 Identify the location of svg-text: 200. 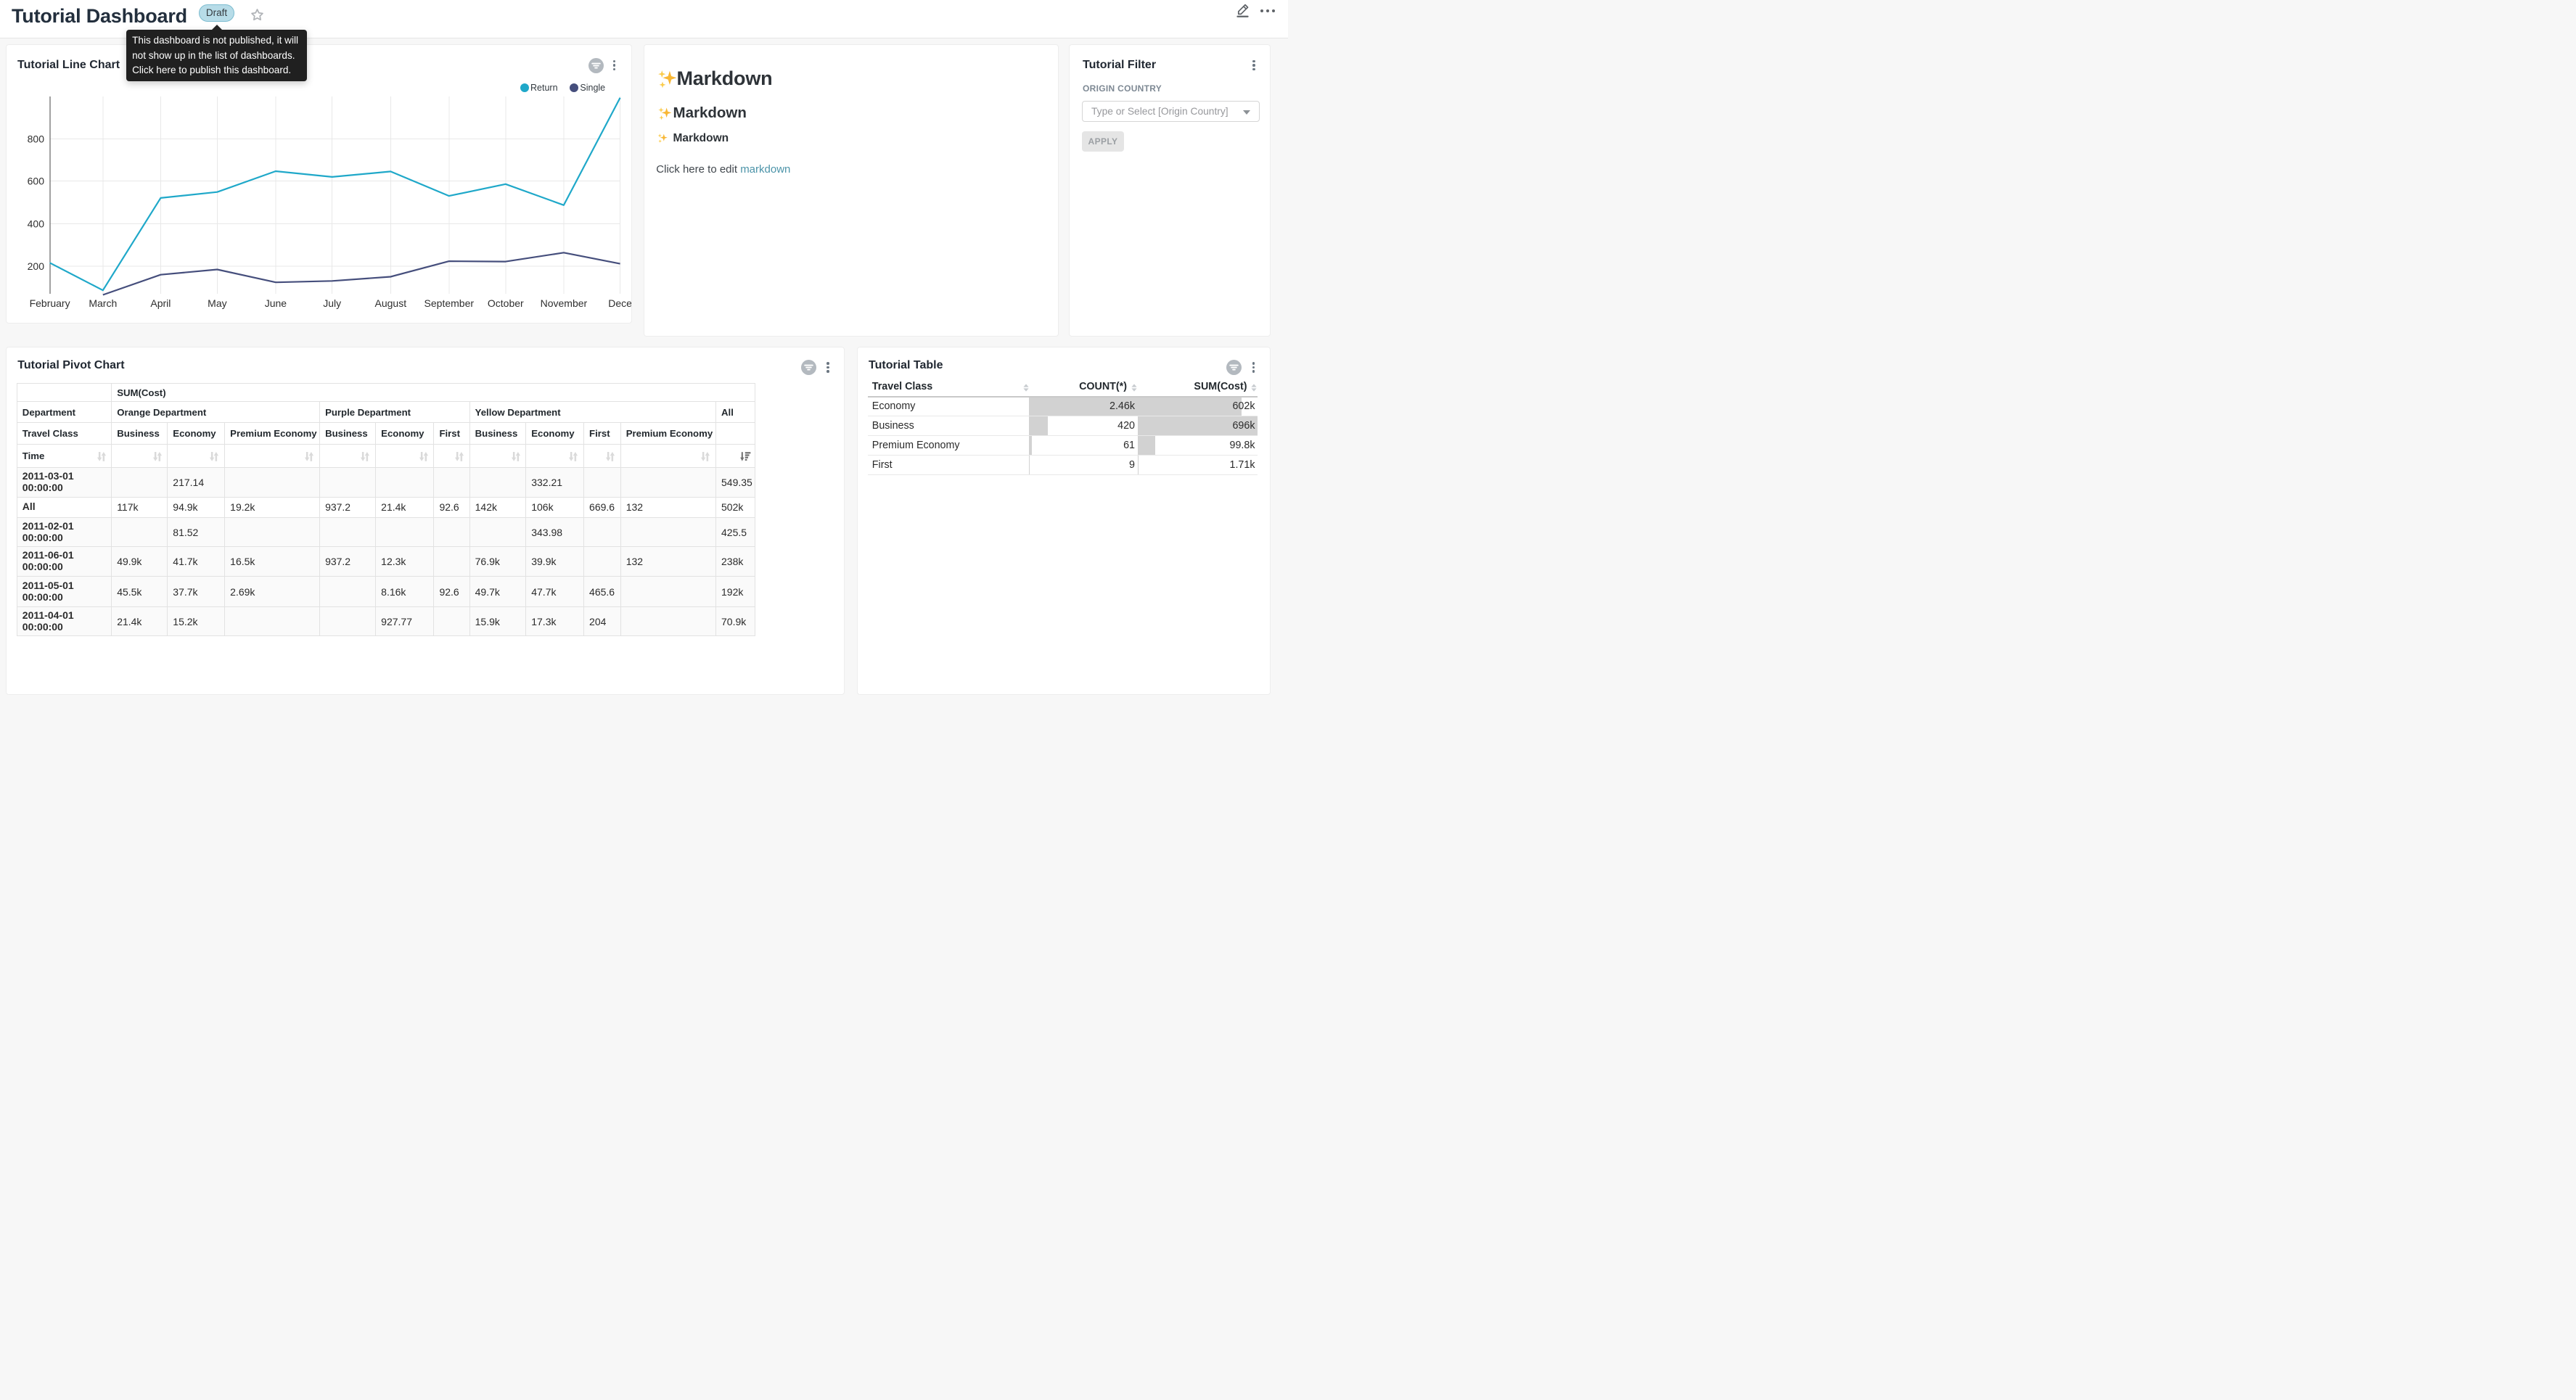
(36, 266).